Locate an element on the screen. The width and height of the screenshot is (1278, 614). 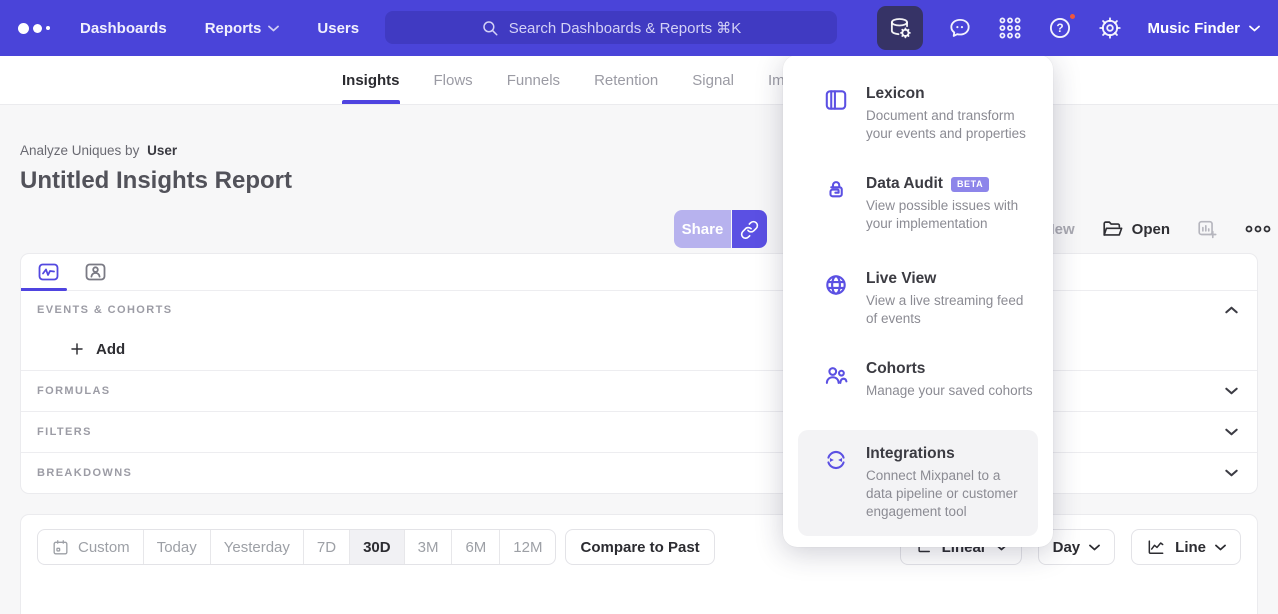
chat-bubble-icon is located at coordinates (960, 27).